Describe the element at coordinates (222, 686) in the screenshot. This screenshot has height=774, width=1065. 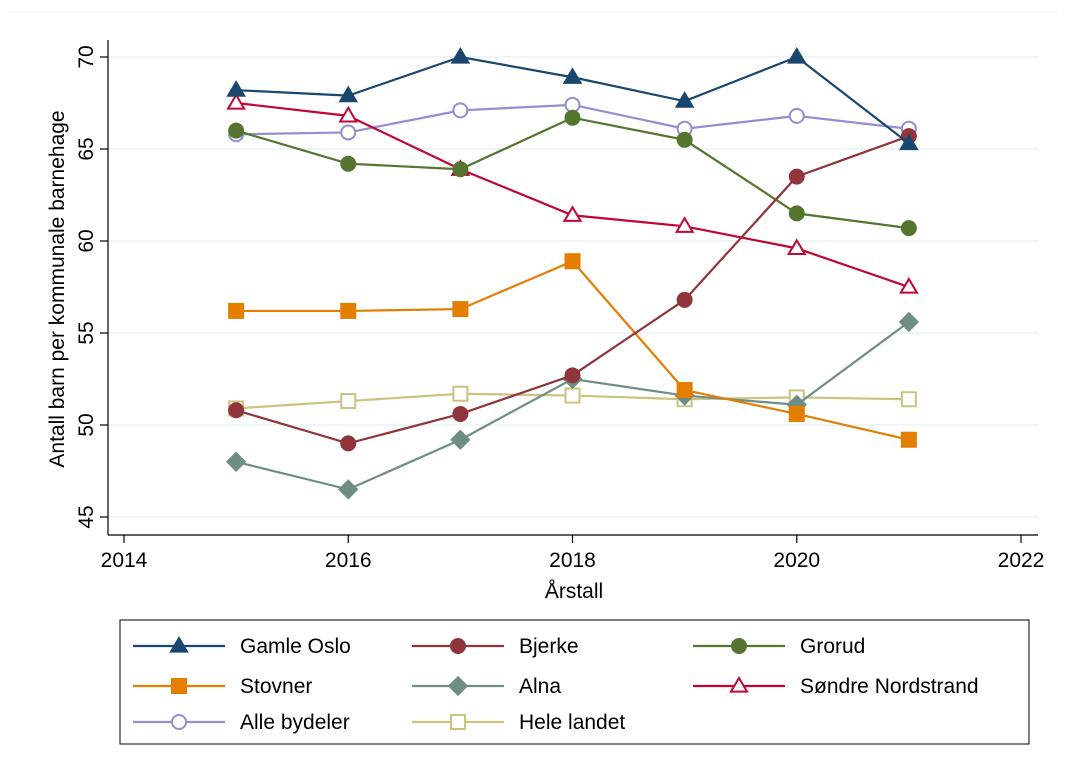
I see `legend-item: Stovner` at that location.